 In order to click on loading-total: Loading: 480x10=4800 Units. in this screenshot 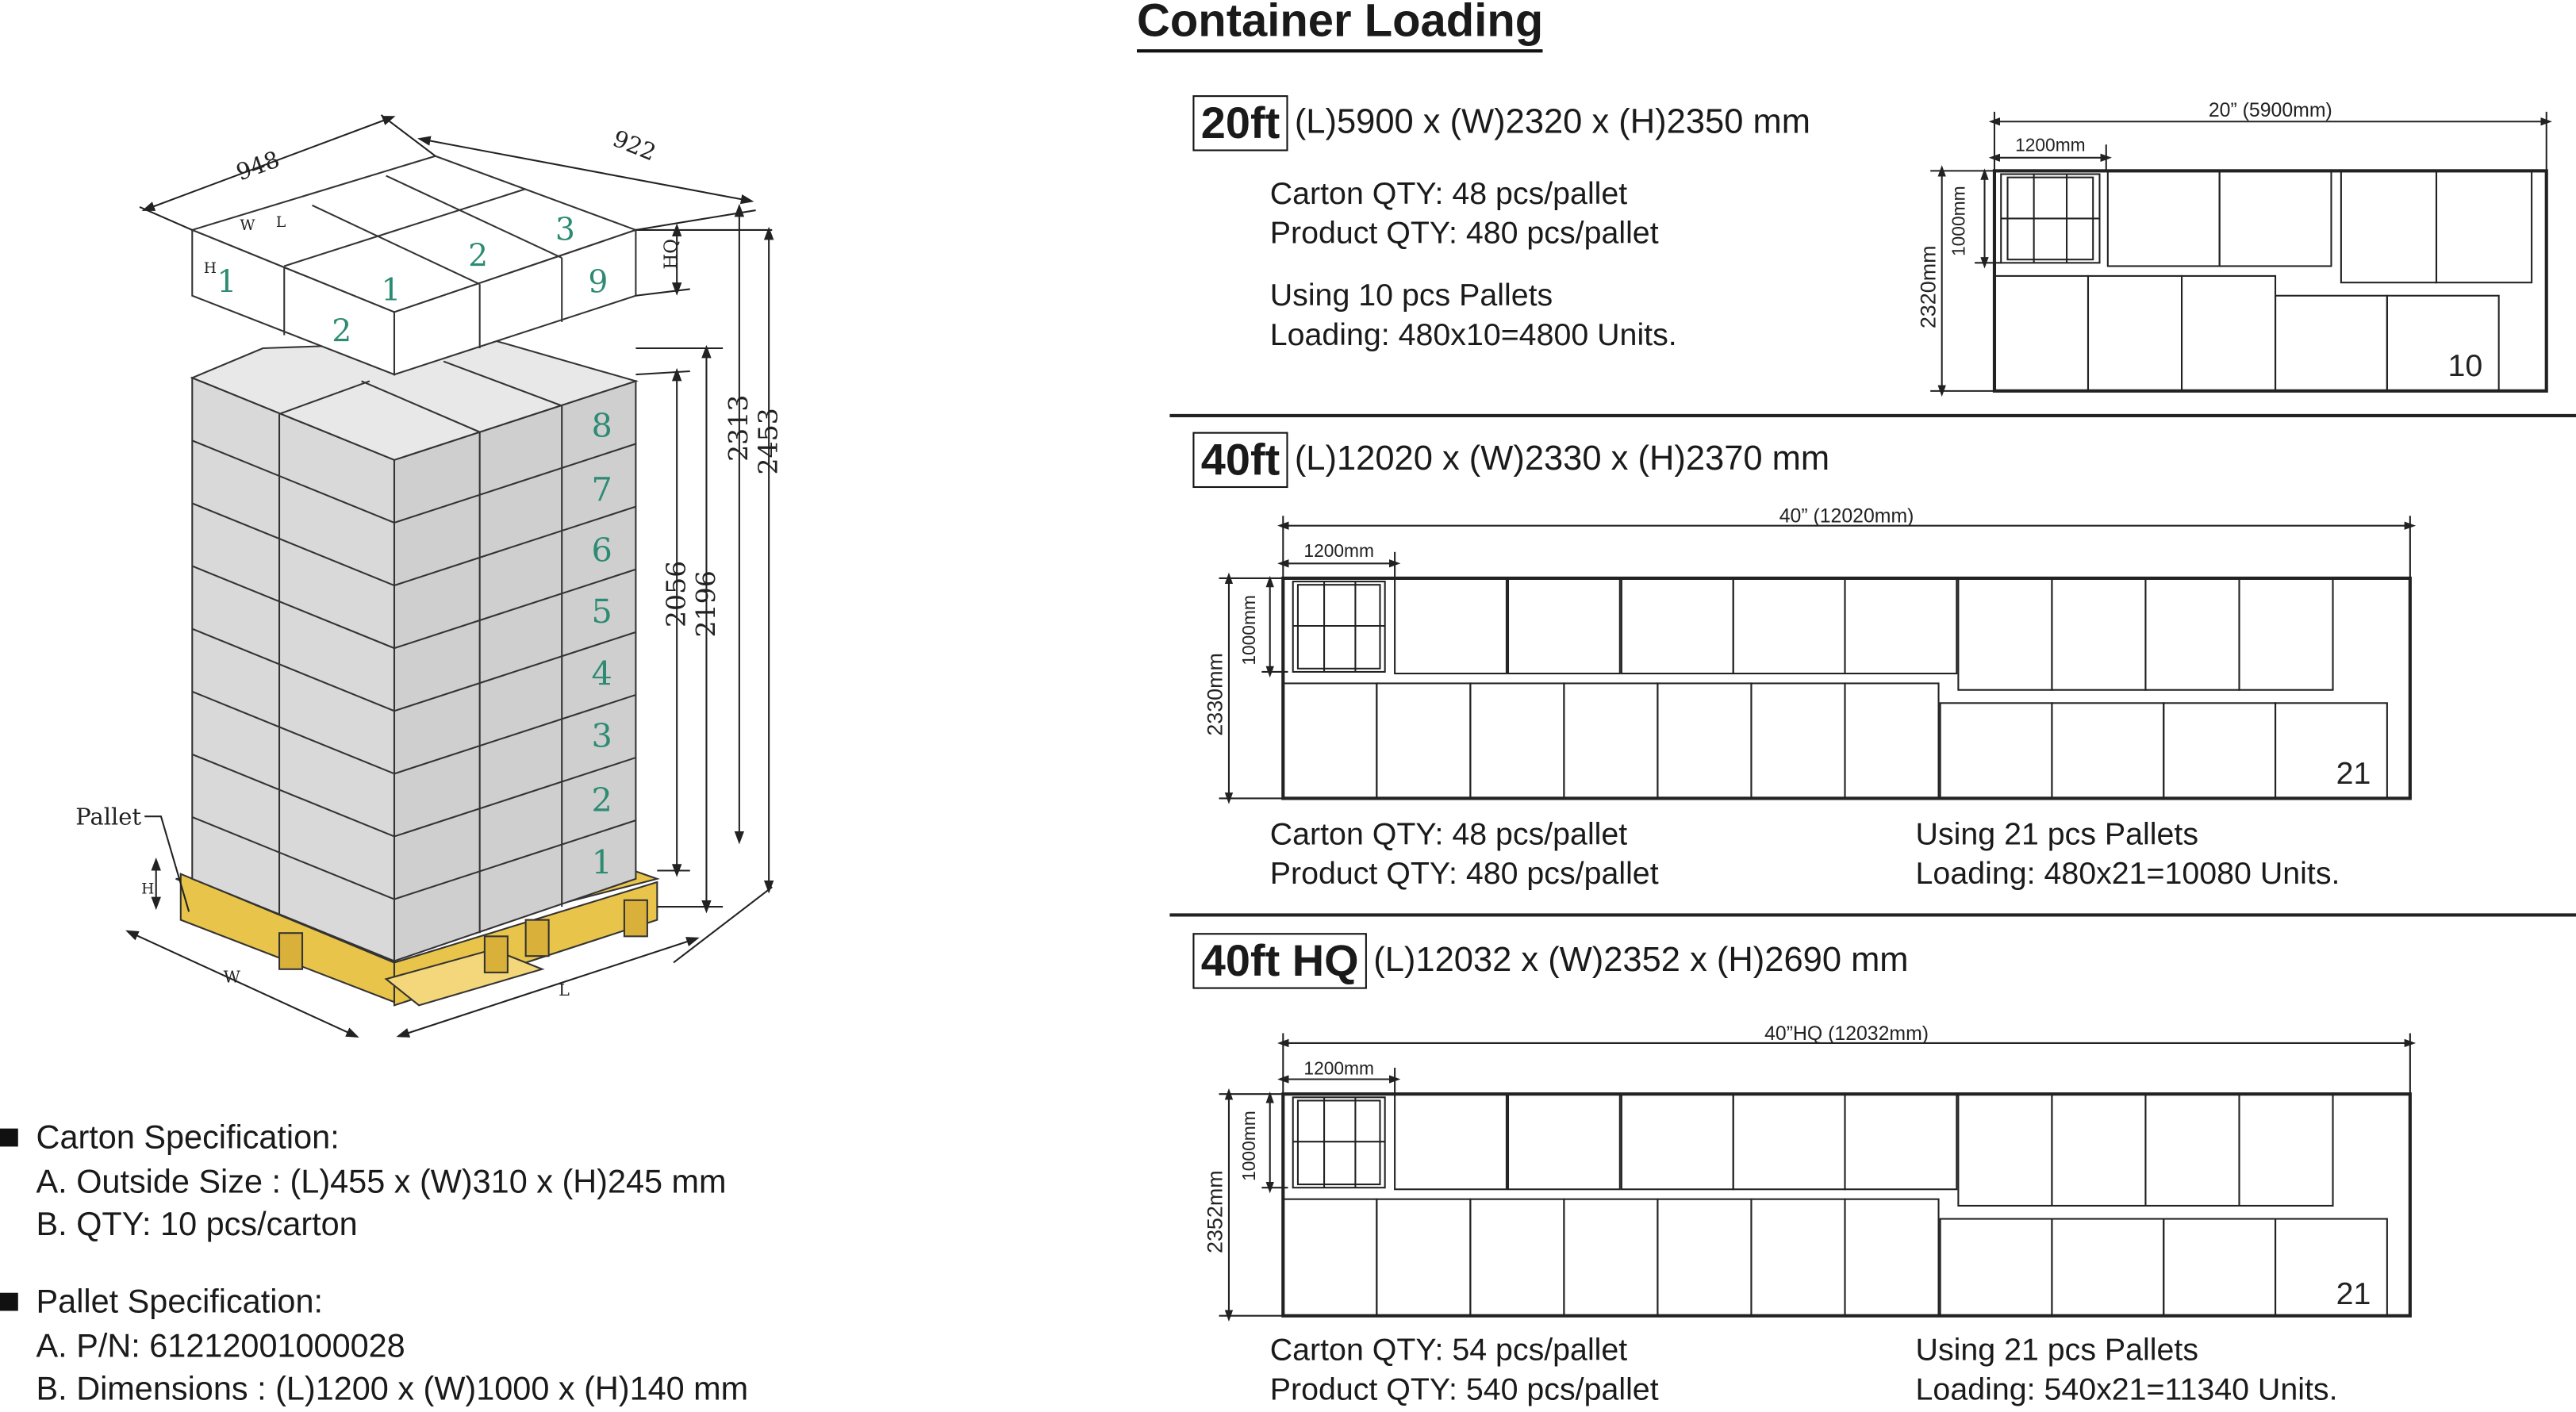, I will do `click(1473, 336)`.